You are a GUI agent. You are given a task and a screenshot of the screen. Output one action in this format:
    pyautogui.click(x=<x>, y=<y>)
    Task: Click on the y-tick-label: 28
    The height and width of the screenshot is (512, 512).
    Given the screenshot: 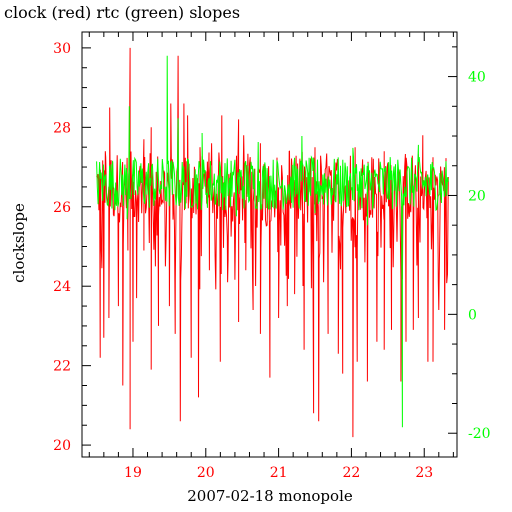 What is the action you would take?
    pyautogui.click(x=62, y=128)
    